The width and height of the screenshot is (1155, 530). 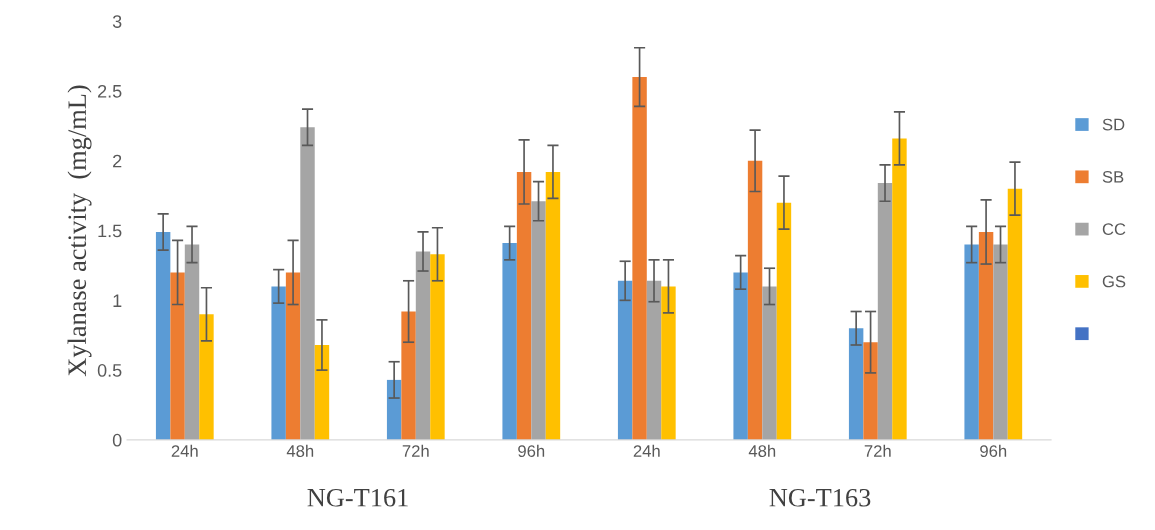 I want to click on text: NG-T163, so click(x=820, y=497).